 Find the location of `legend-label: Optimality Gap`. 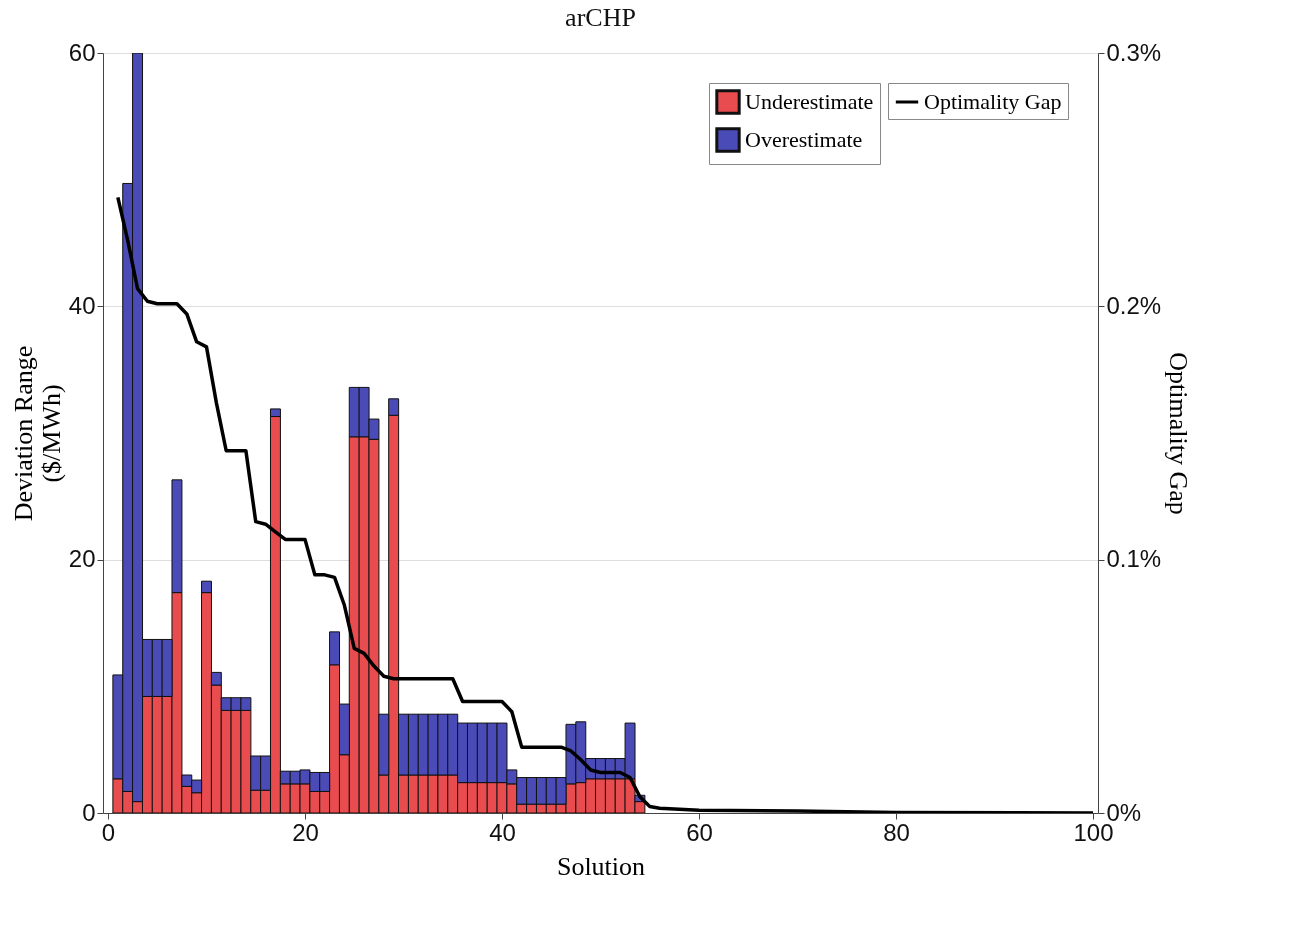

legend-label: Optimality Gap is located at coordinates (993, 101).